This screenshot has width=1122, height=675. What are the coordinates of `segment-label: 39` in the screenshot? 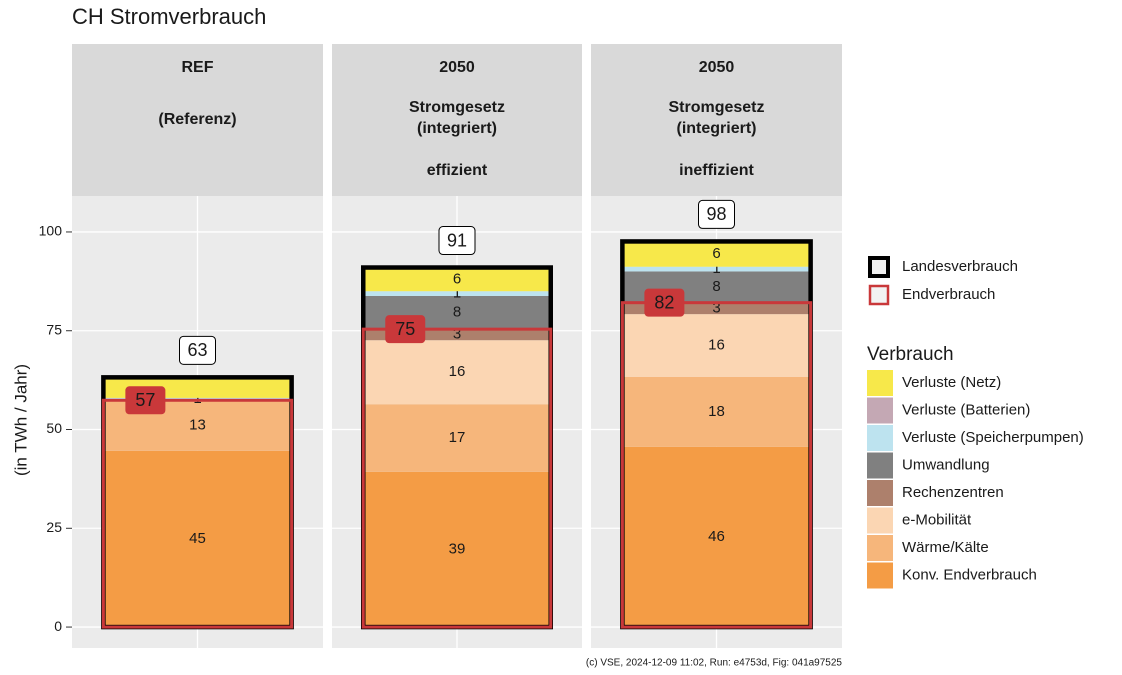 It's located at (457, 548).